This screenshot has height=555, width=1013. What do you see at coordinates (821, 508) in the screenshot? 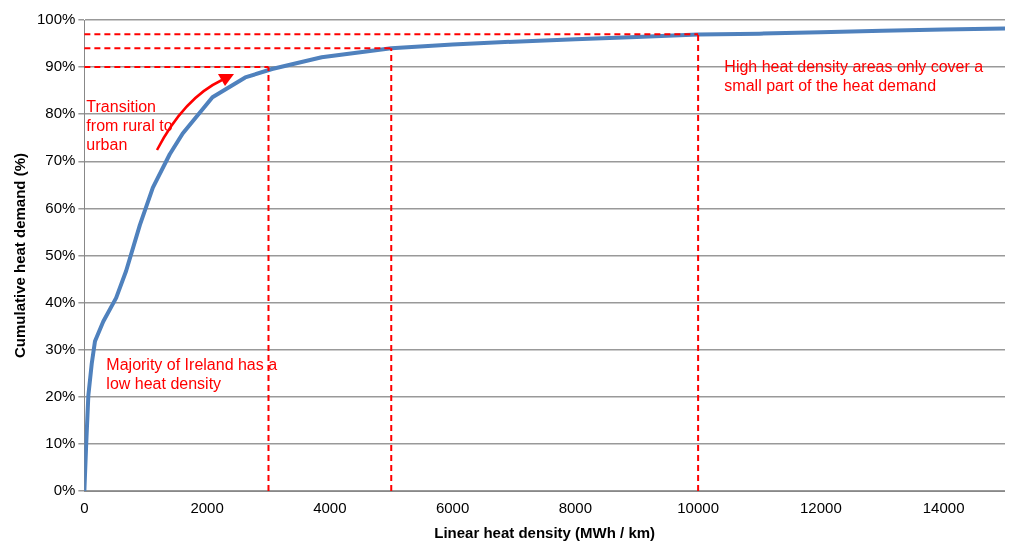
I see `x-tick-label: 12000` at bounding box center [821, 508].